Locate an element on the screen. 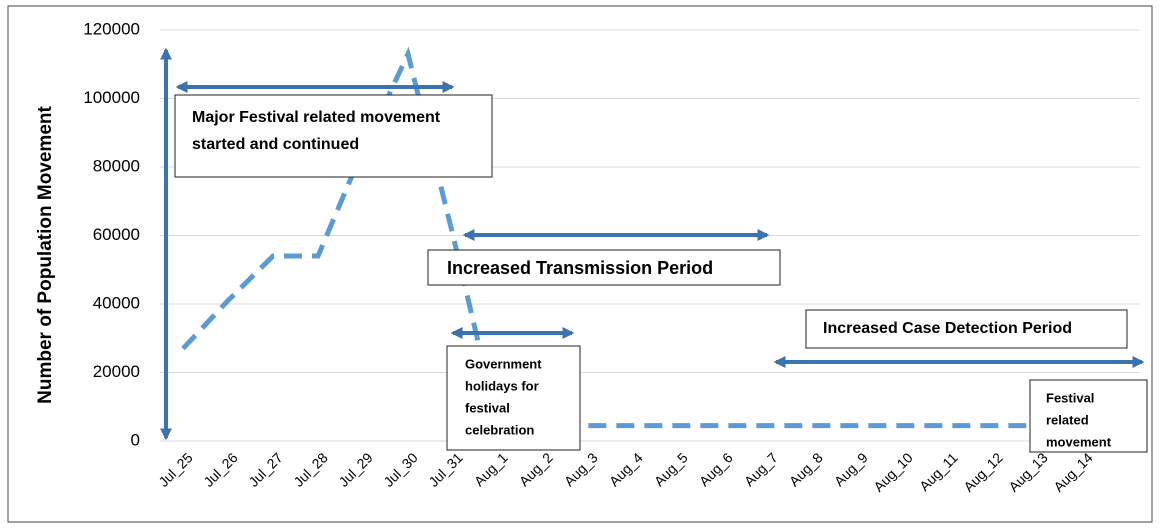 The height and width of the screenshot is (529, 1162). annotation-text: Increased Case Detection Period is located at coordinates (947, 328).